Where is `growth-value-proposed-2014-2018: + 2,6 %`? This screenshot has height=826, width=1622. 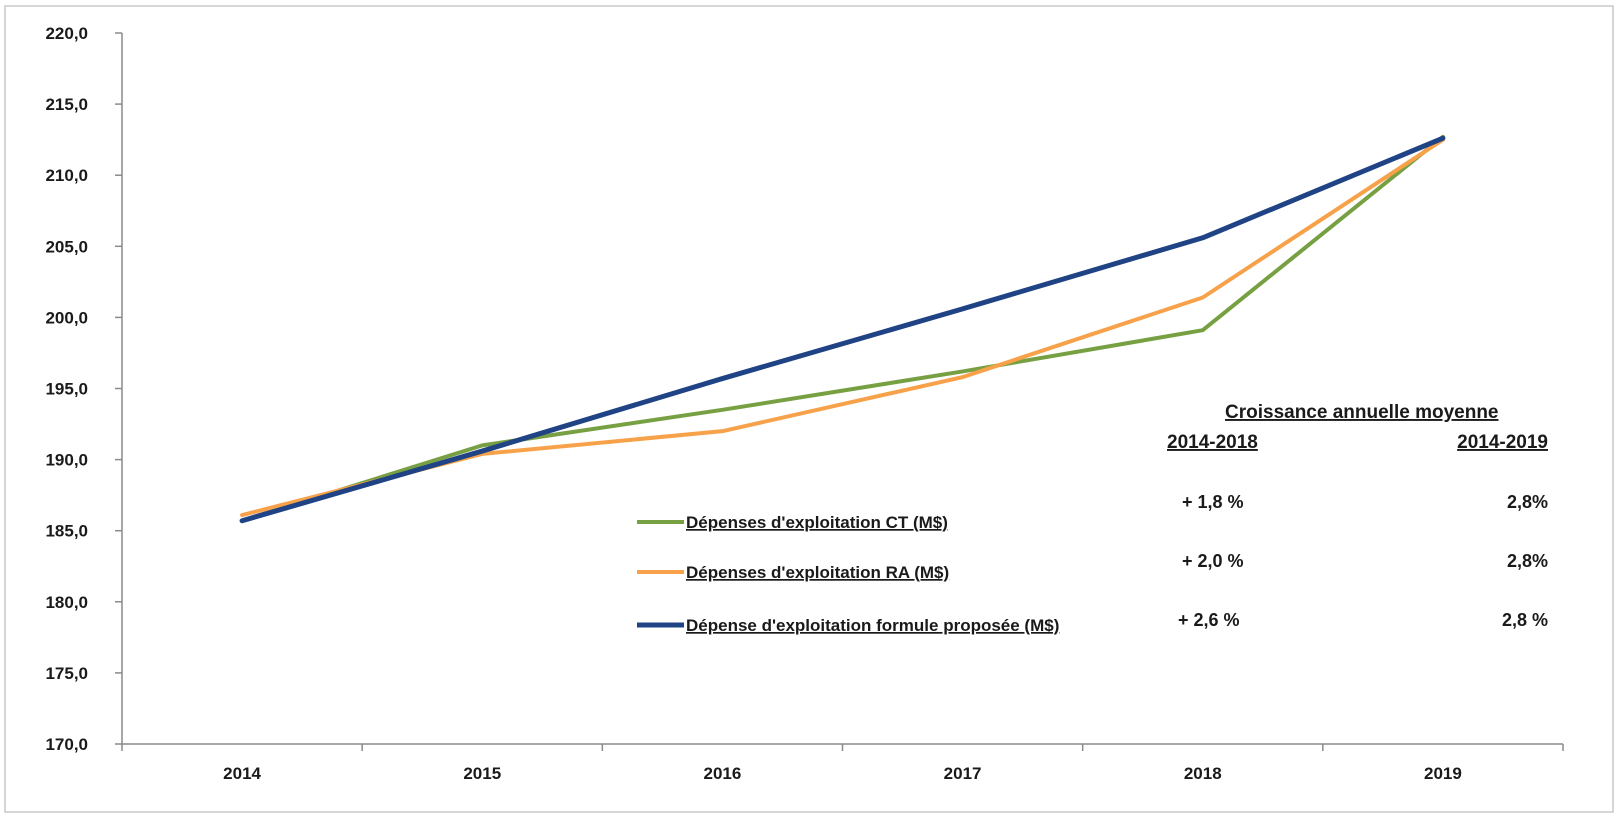
growth-value-proposed-2014-2018: + 2,6 % is located at coordinates (1209, 620).